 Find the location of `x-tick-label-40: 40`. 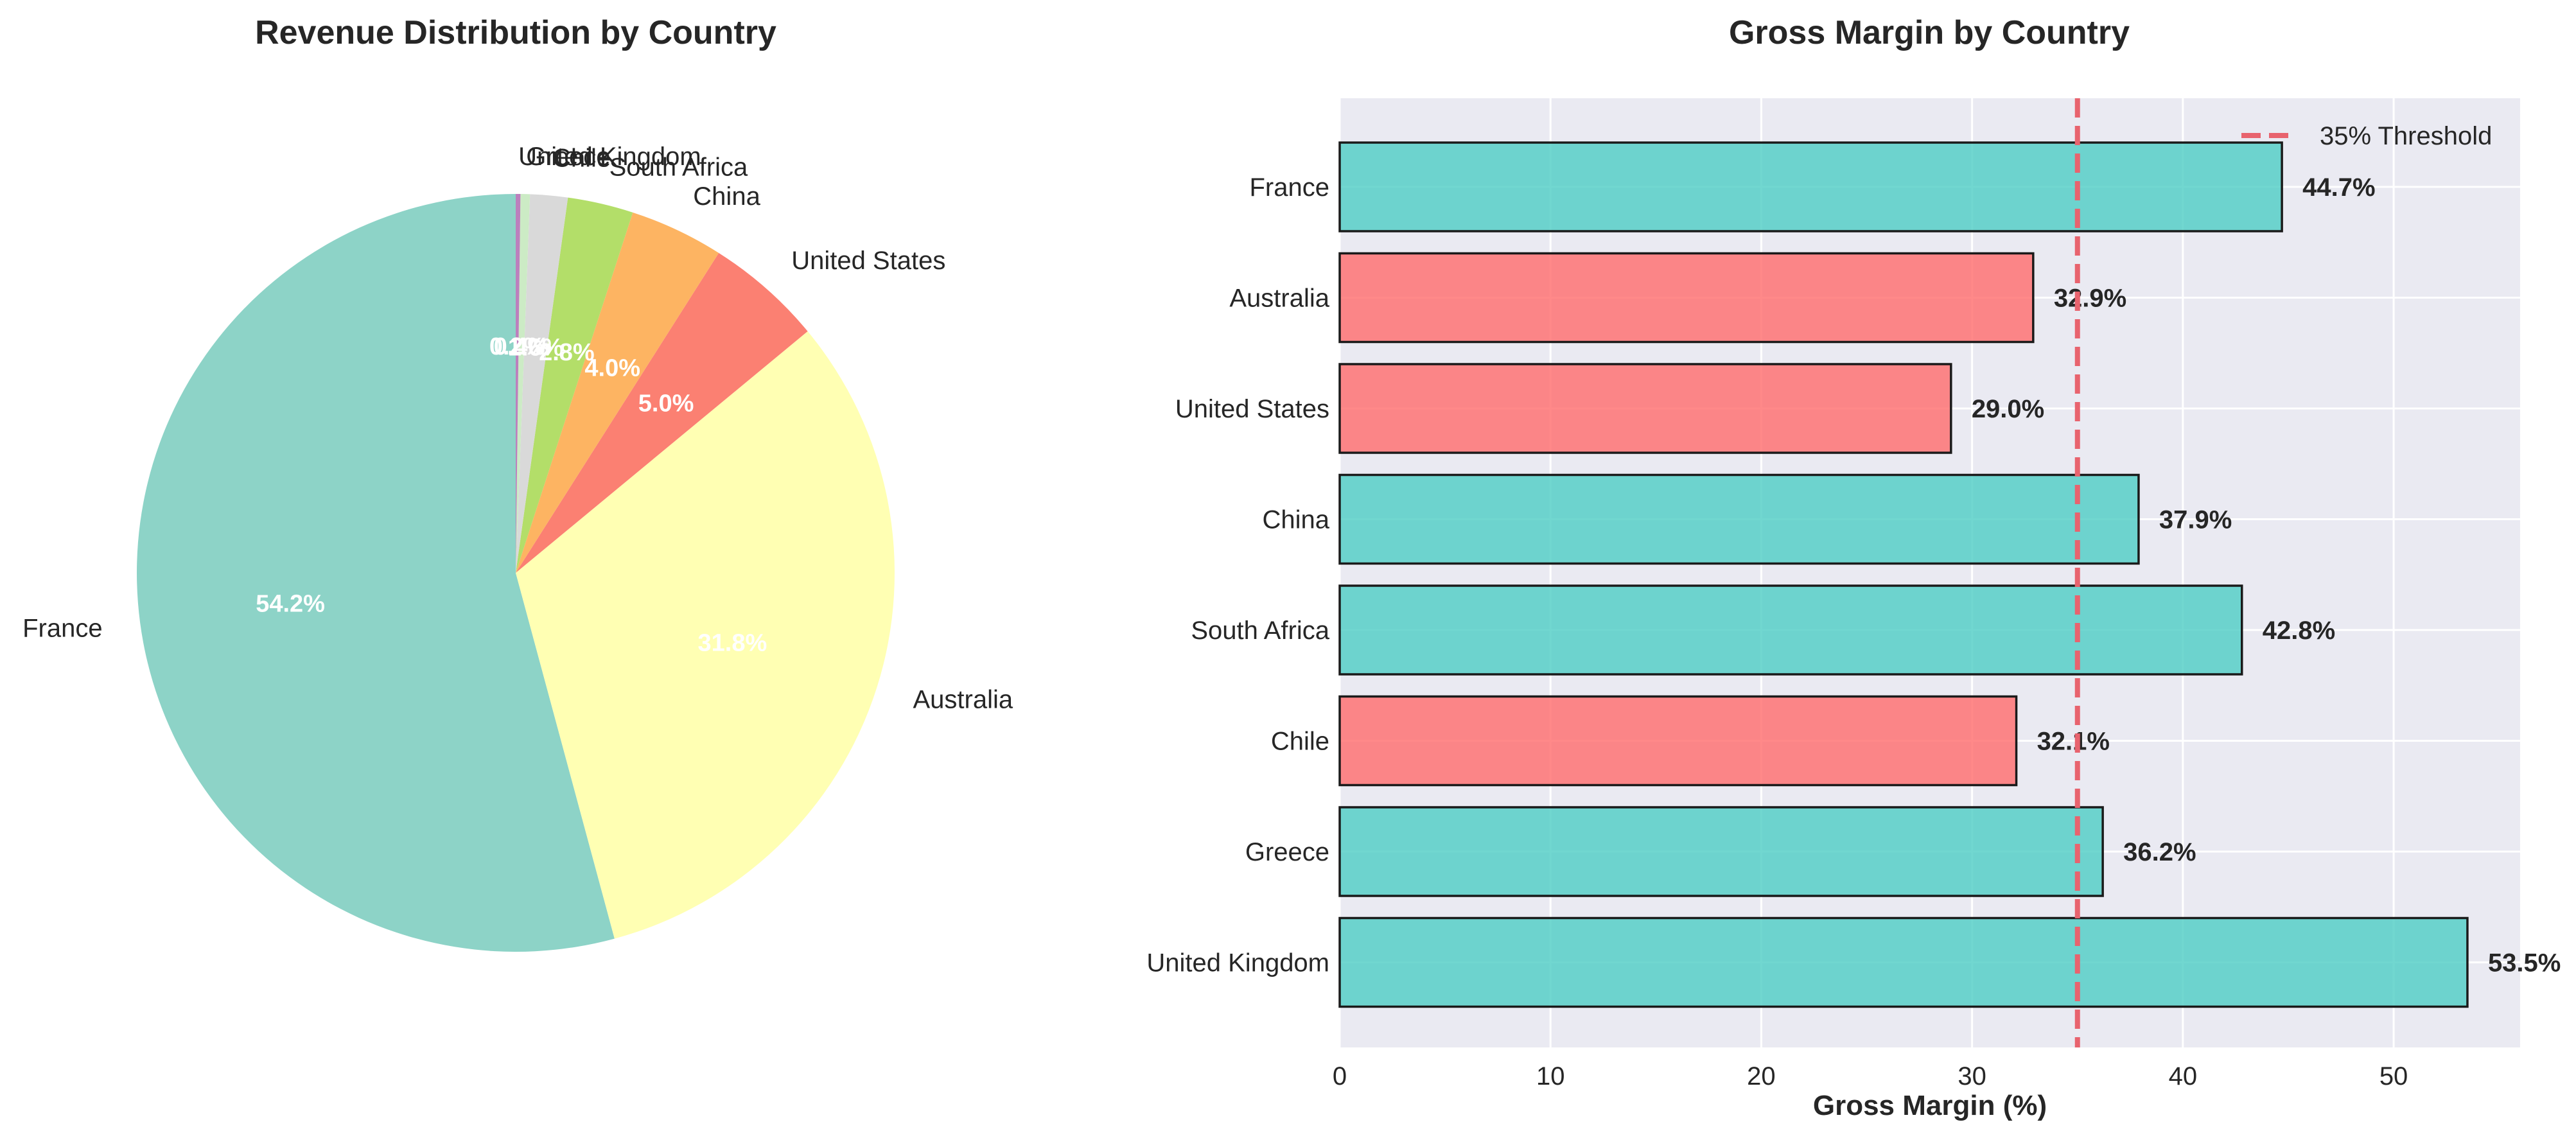

x-tick-label-40: 40 is located at coordinates (2183, 1076).